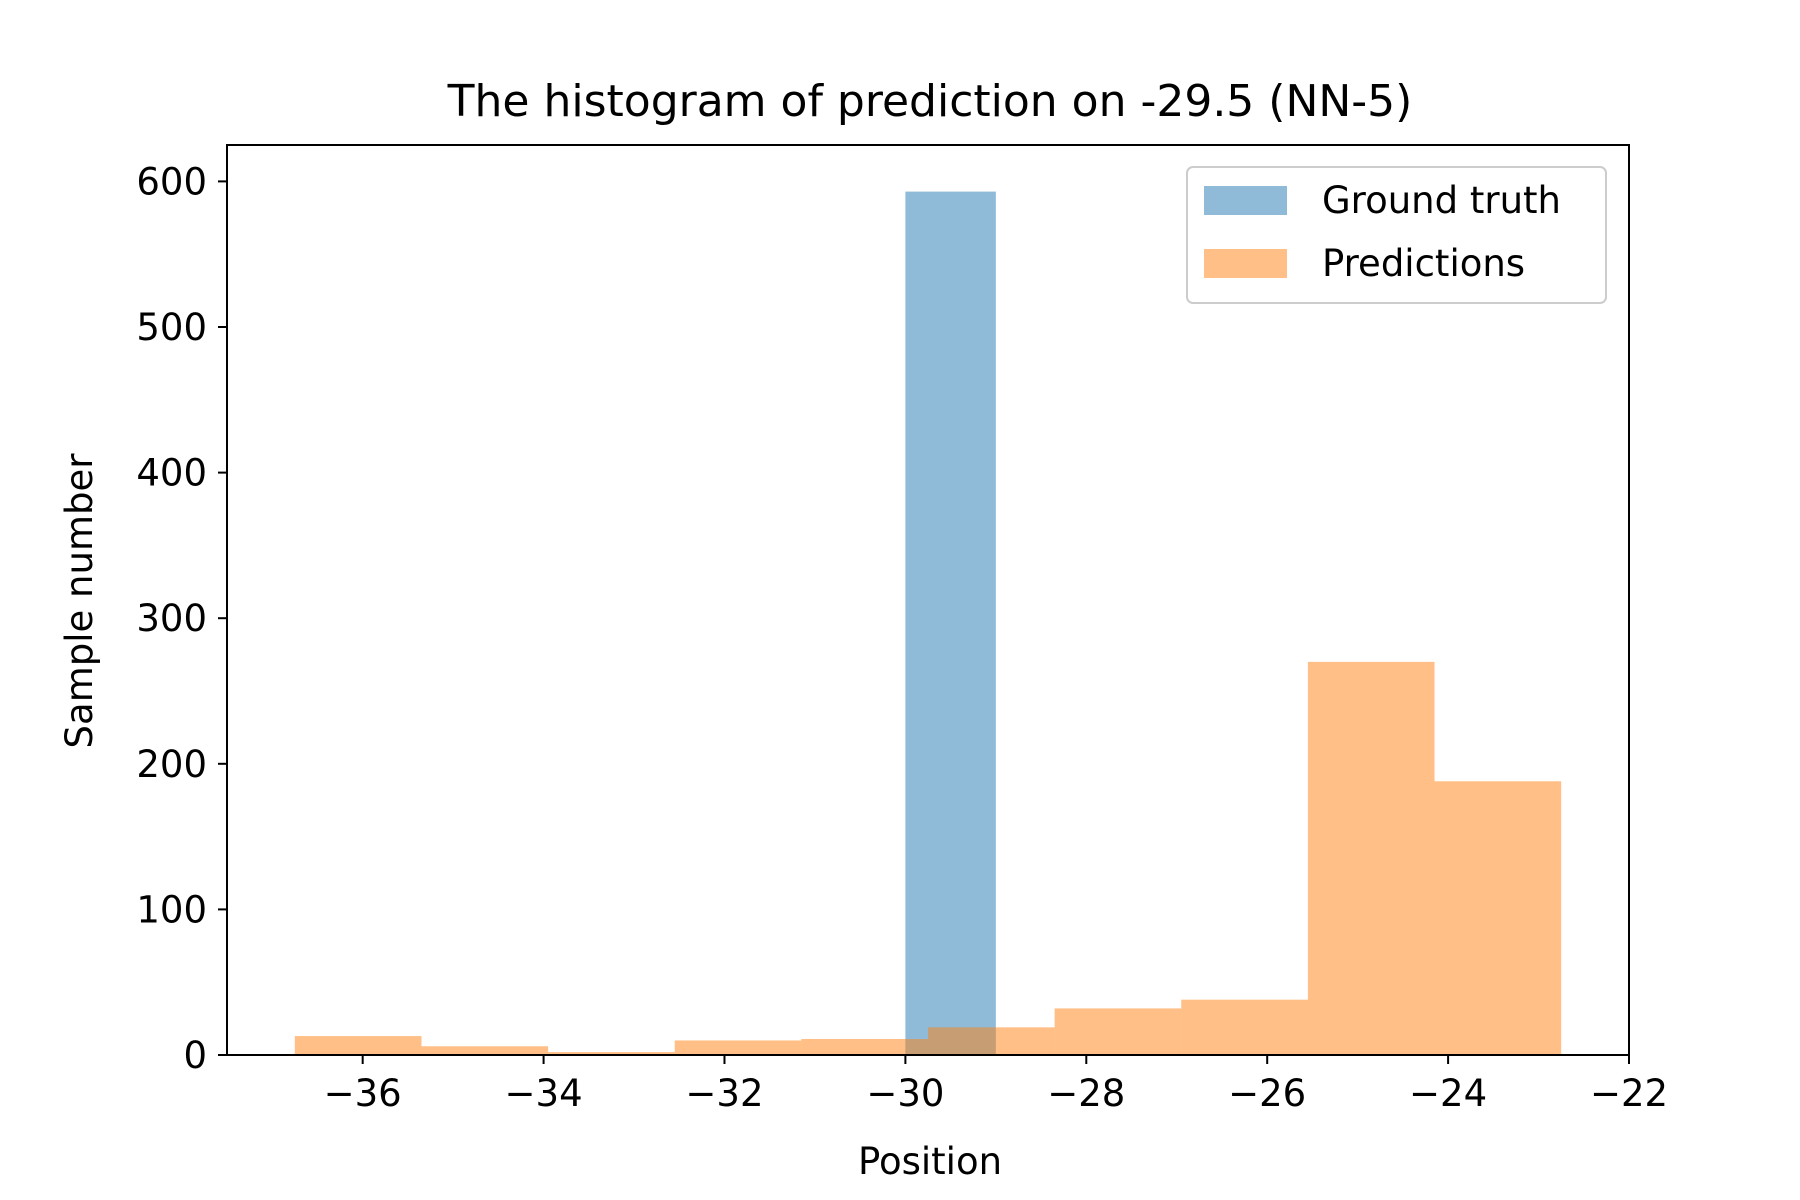 The height and width of the screenshot is (1200, 1800). I want to click on y-tick-label: 100, so click(171, 909).